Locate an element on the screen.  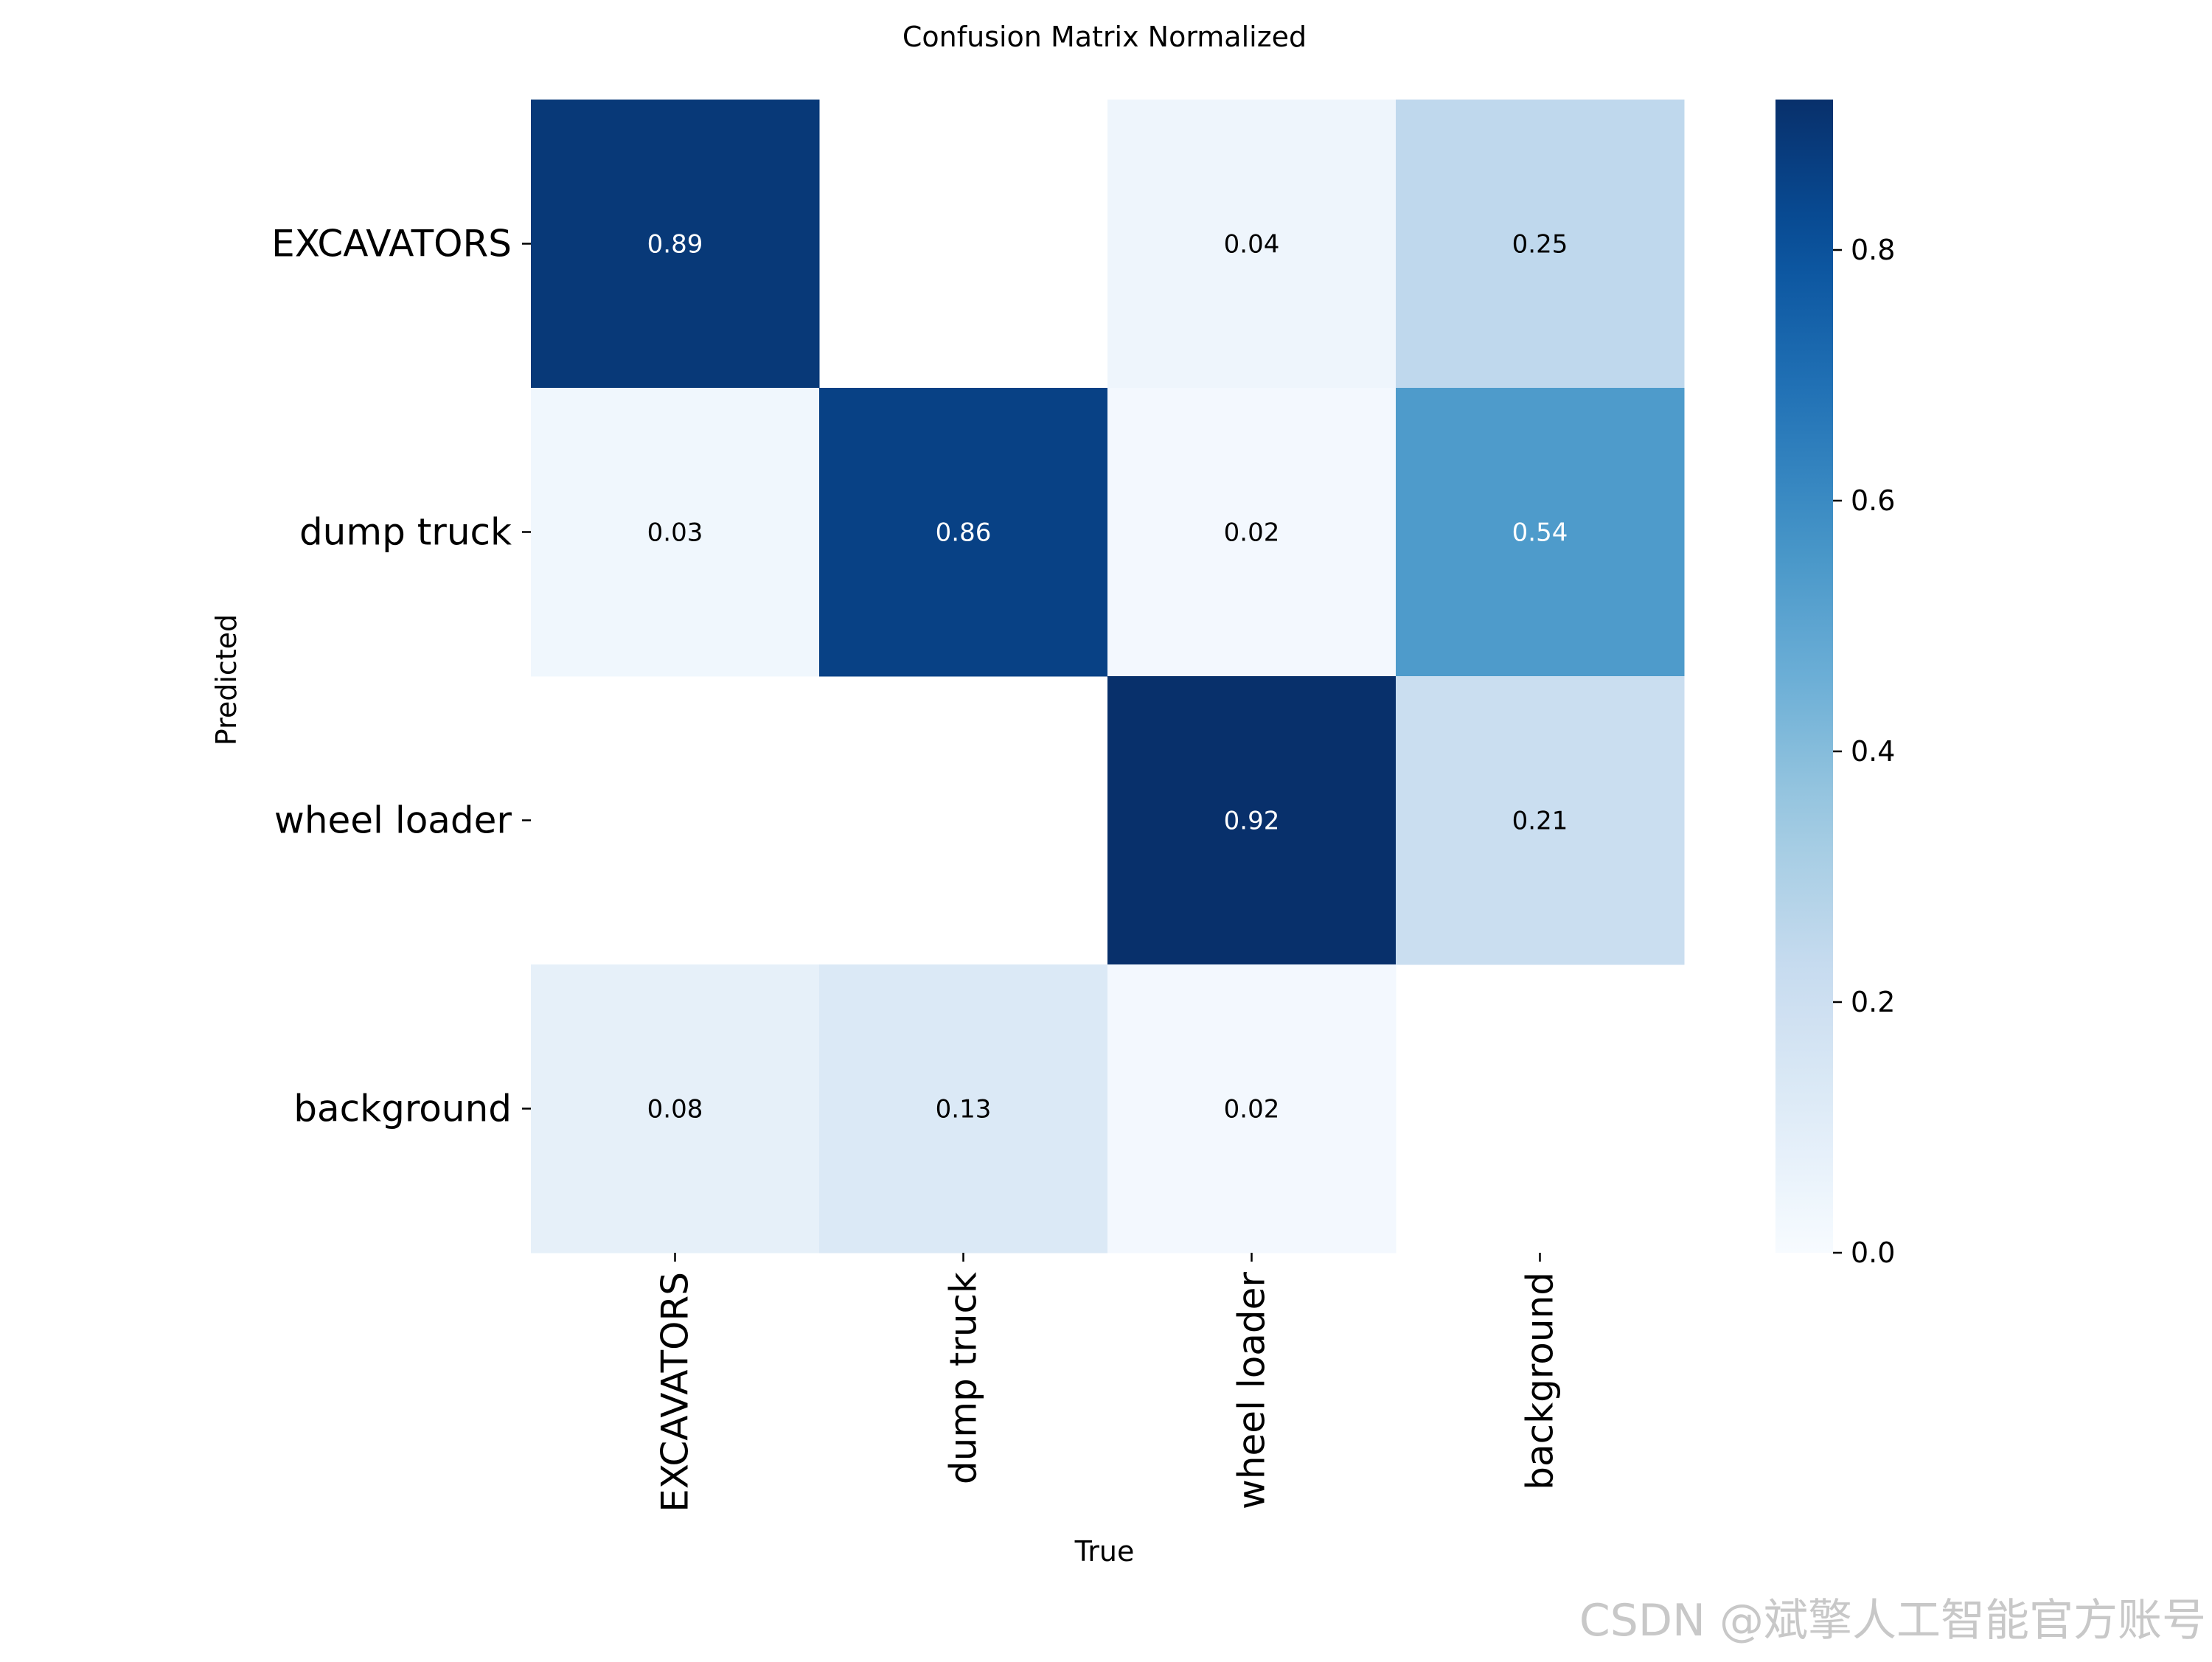
cell-value-label: 0.21 is located at coordinates (1540, 822).